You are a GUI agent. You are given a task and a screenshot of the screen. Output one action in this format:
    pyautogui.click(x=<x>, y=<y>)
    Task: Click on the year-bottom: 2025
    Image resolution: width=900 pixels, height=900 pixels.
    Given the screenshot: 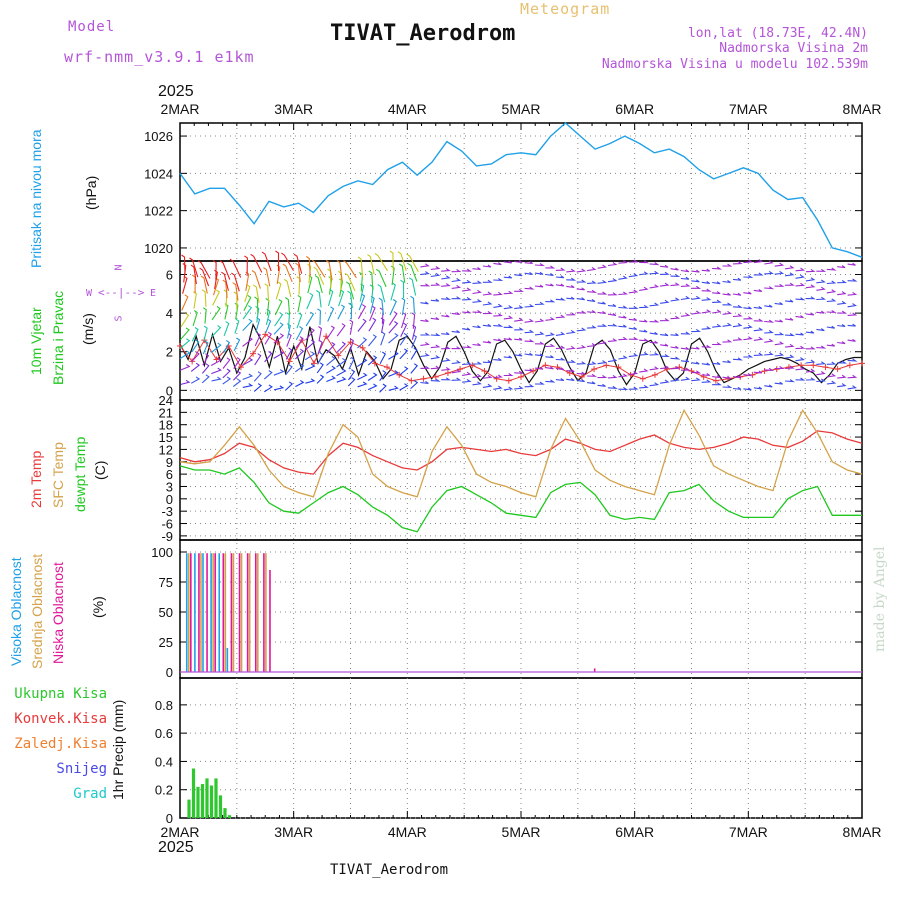 What is the action you would take?
    pyautogui.click(x=176, y=847)
    